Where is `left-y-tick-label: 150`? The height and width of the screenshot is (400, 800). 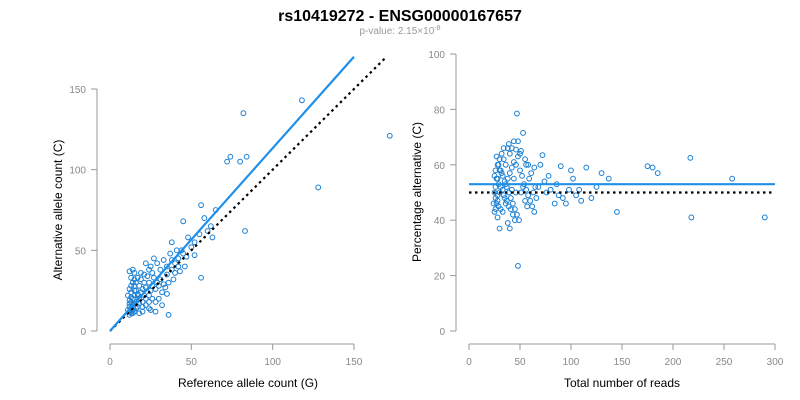
left-y-tick-label: 150 is located at coordinates (77, 90).